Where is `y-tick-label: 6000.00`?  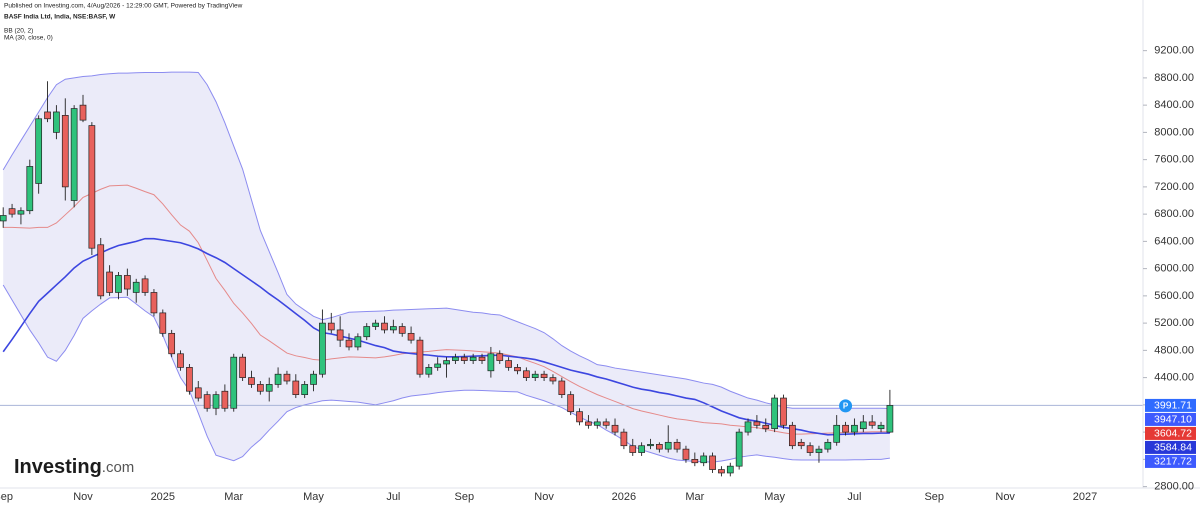
y-tick-label: 6000.00 is located at coordinates (1174, 269).